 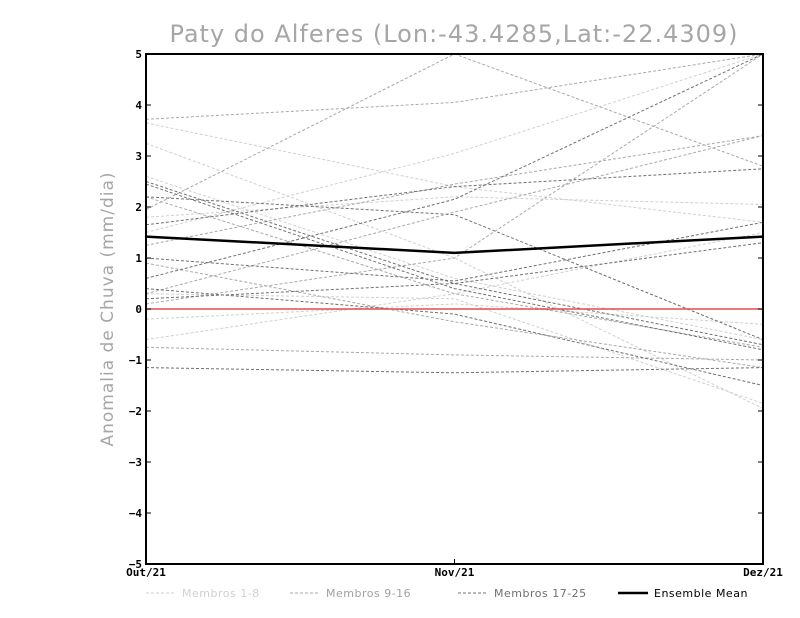 What do you see at coordinates (540, 593) in the screenshot?
I see `legend-label-3: Membros 17-25` at bounding box center [540, 593].